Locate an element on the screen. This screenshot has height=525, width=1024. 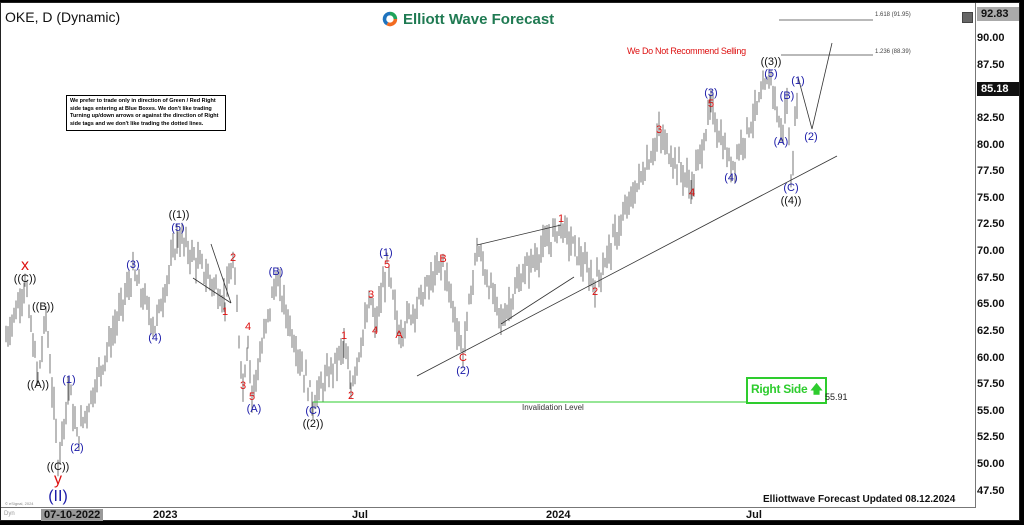
time-label-jul-2024: Jul is located at coordinates (754, 515).